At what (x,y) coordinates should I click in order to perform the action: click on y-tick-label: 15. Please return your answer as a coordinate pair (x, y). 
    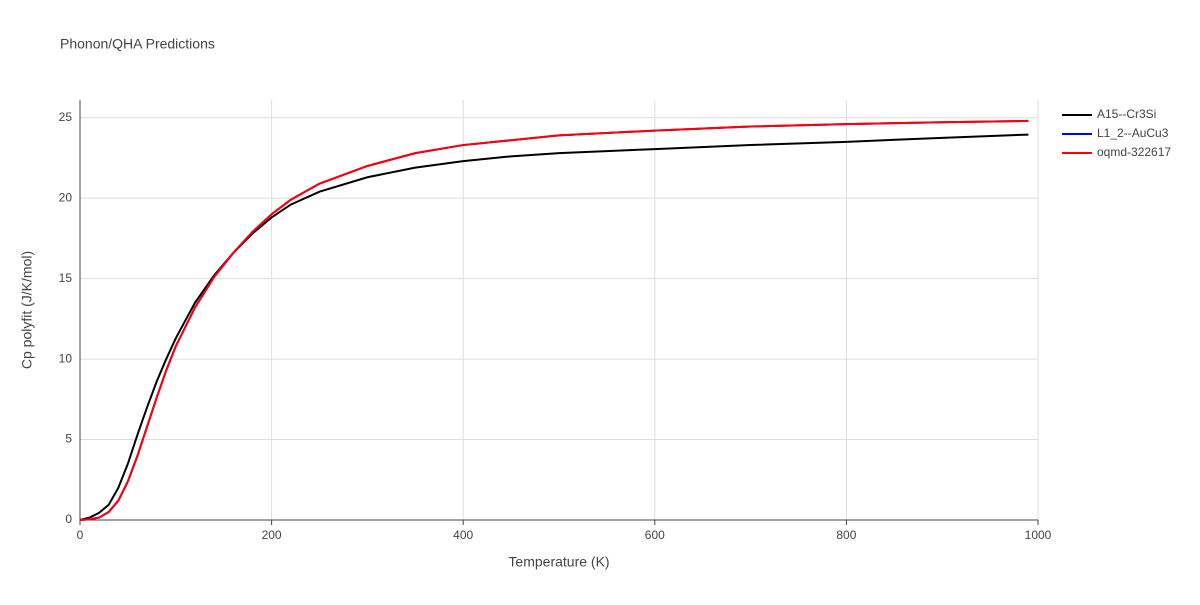
    Looking at the image, I should click on (66, 278).